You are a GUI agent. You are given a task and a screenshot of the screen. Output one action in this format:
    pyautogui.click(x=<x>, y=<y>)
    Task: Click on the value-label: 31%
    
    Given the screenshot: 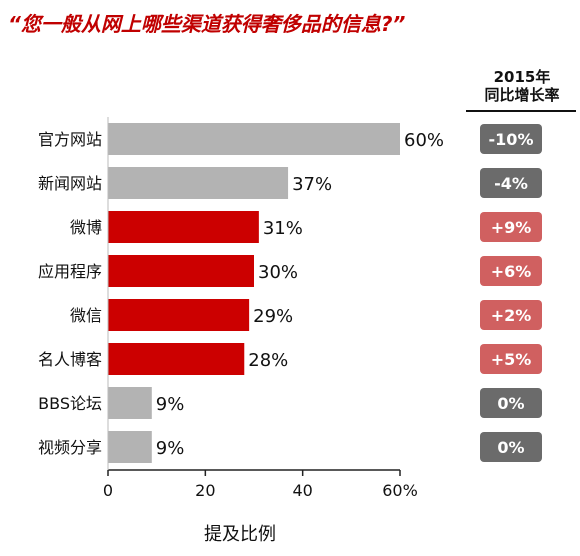 What is the action you would take?
    pyautogui.click(x=283, y=228)
    